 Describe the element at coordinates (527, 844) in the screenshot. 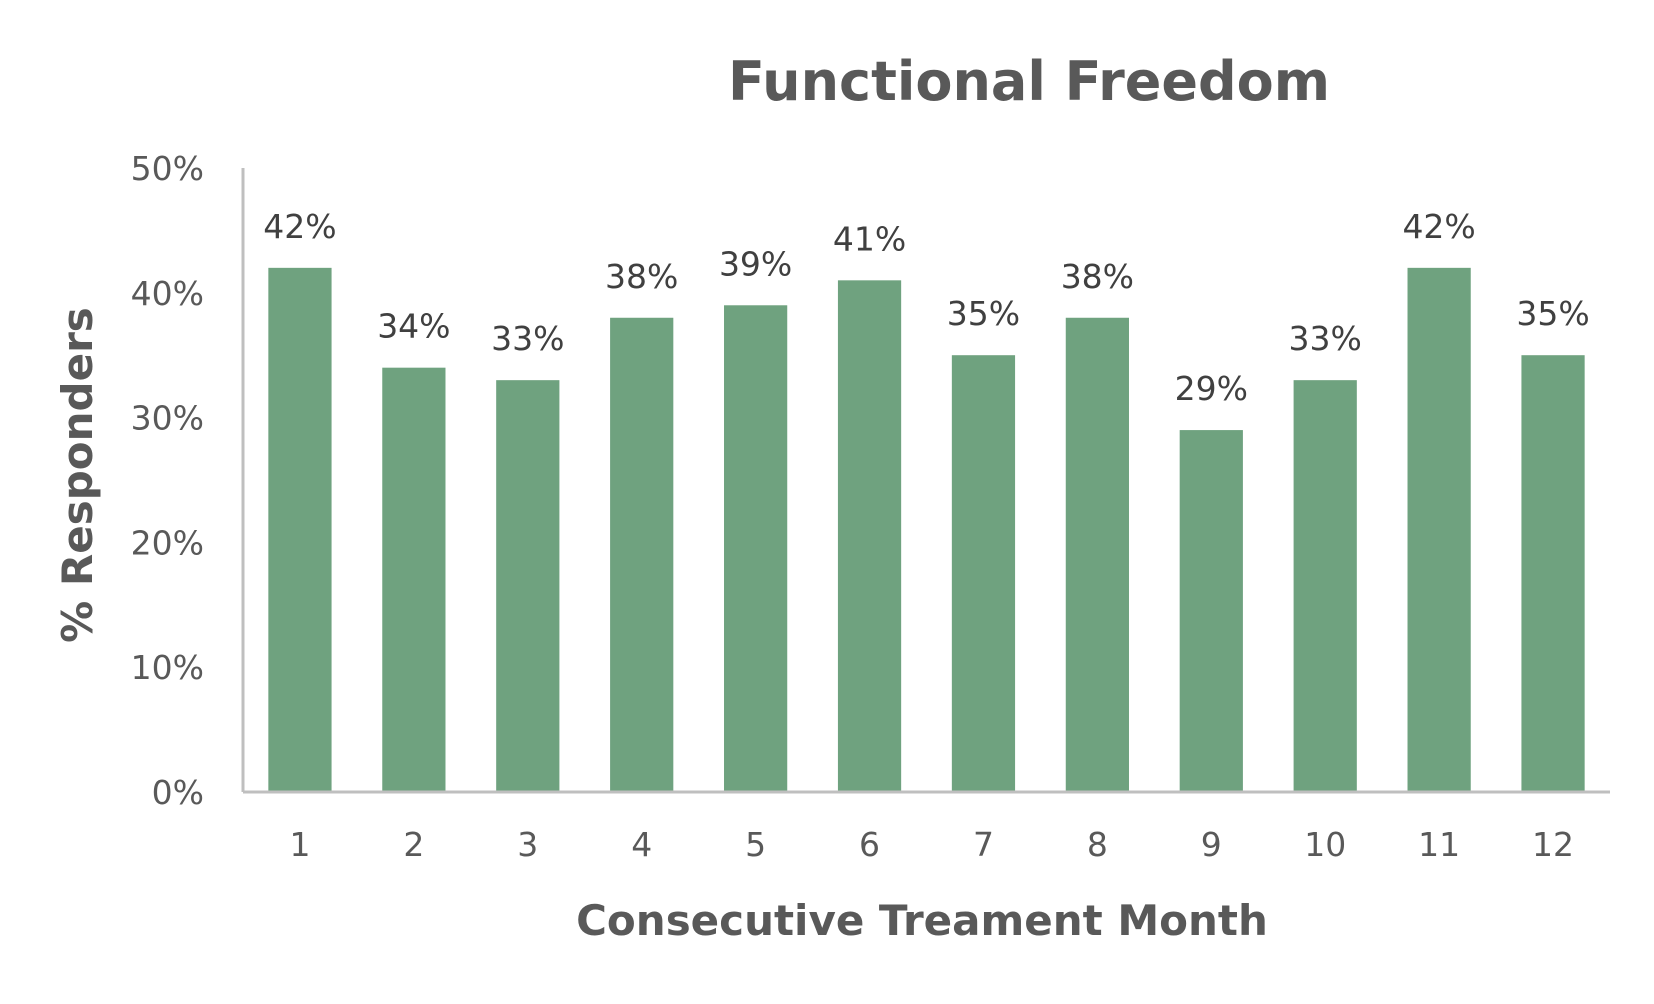

I see `x-tick-label: 3` at that location.